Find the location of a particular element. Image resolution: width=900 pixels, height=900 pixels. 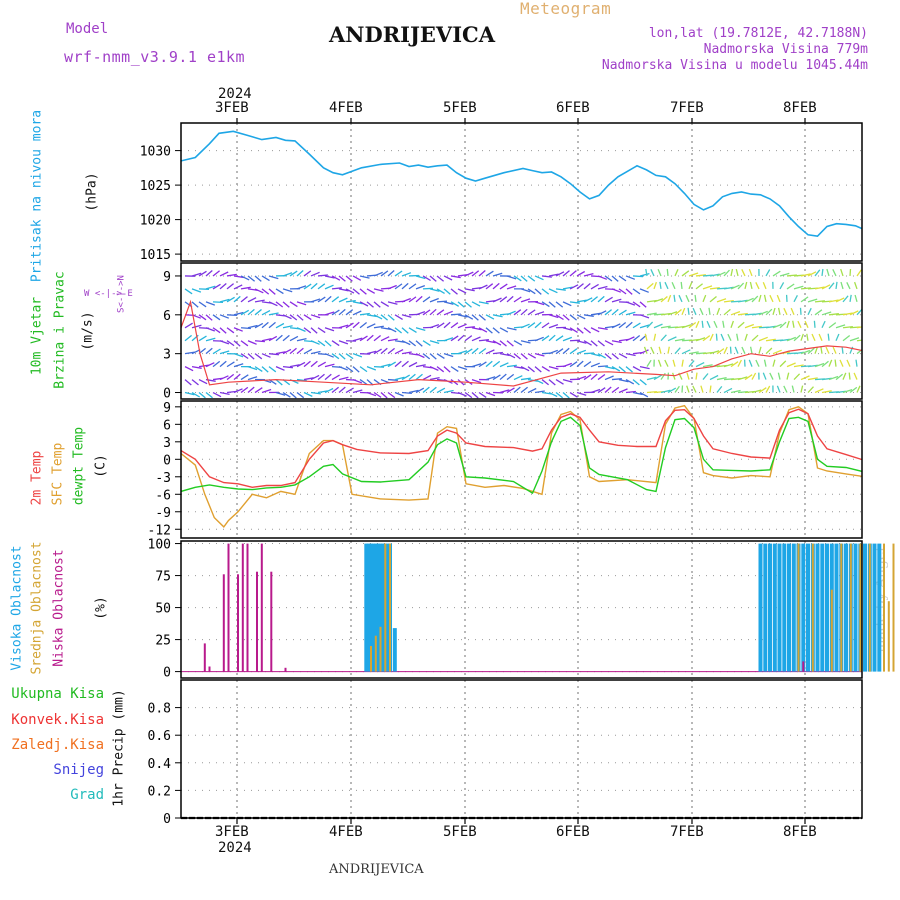

cloud-ytick-label: 50 is located at coordinates (163, 609).